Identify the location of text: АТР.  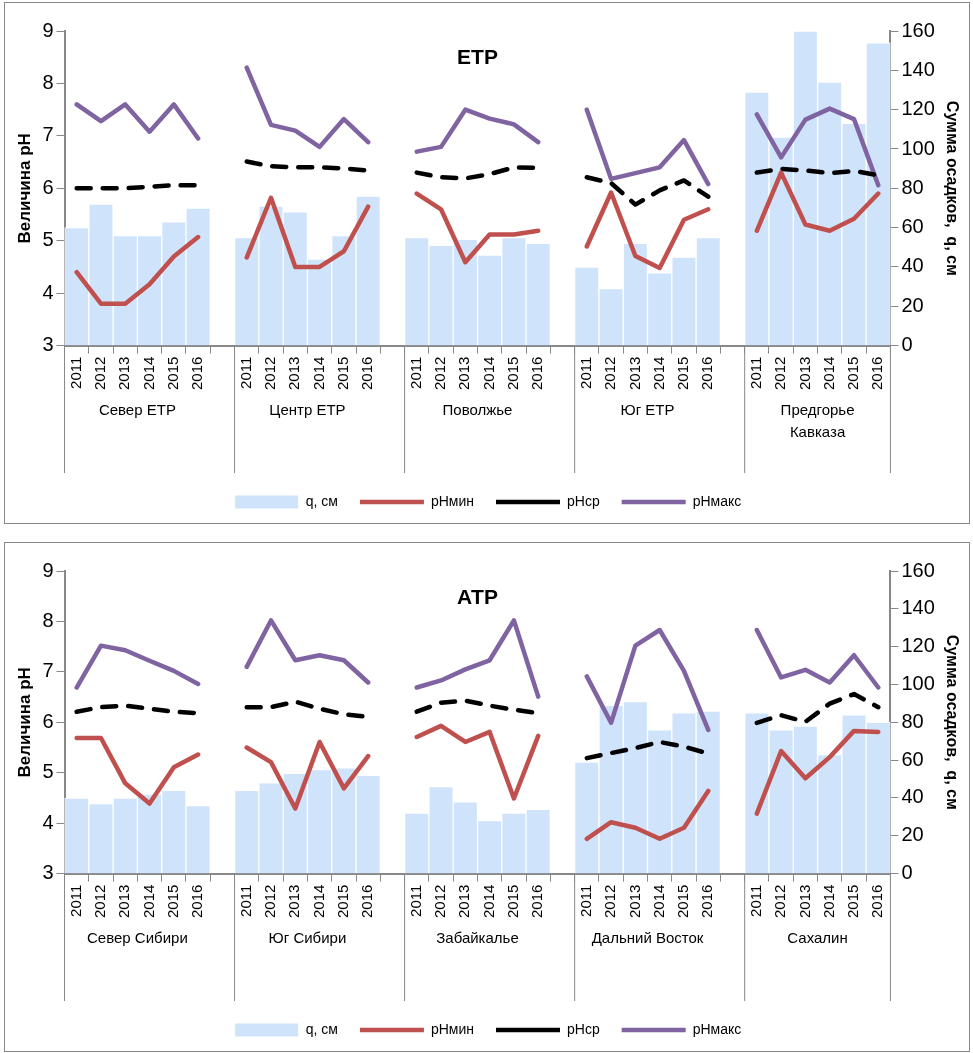
(477, 596).